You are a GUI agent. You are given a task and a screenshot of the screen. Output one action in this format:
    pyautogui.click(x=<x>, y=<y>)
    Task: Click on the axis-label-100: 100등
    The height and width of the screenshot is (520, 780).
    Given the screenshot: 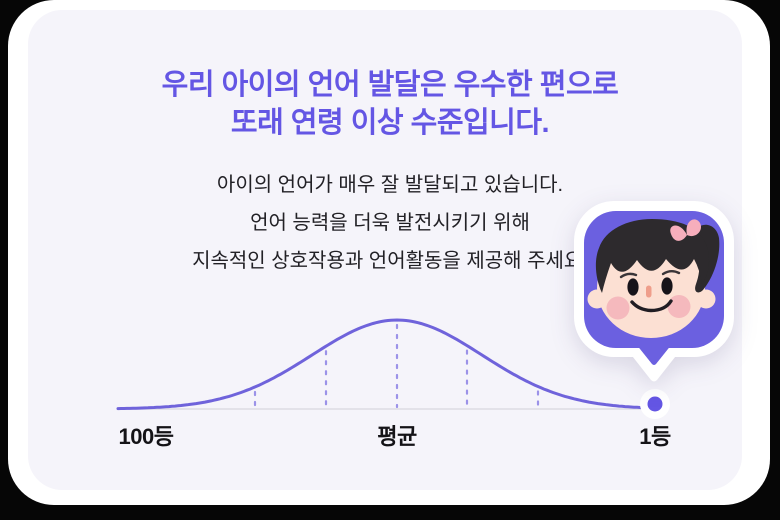 What is the action you would take?
    pyautogui.click(x=146, y=436)
    